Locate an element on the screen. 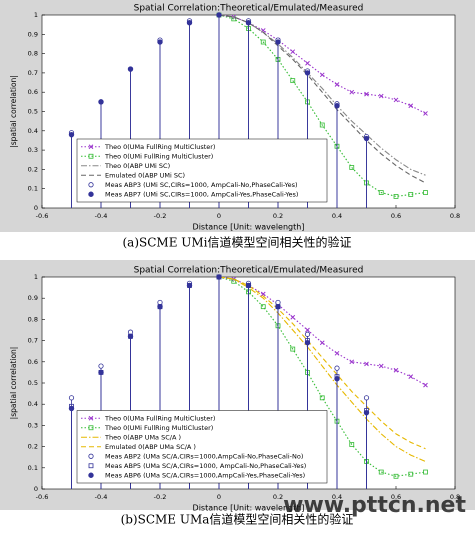  x-tick-label: 0.2 is located at coordinates (278, 216).